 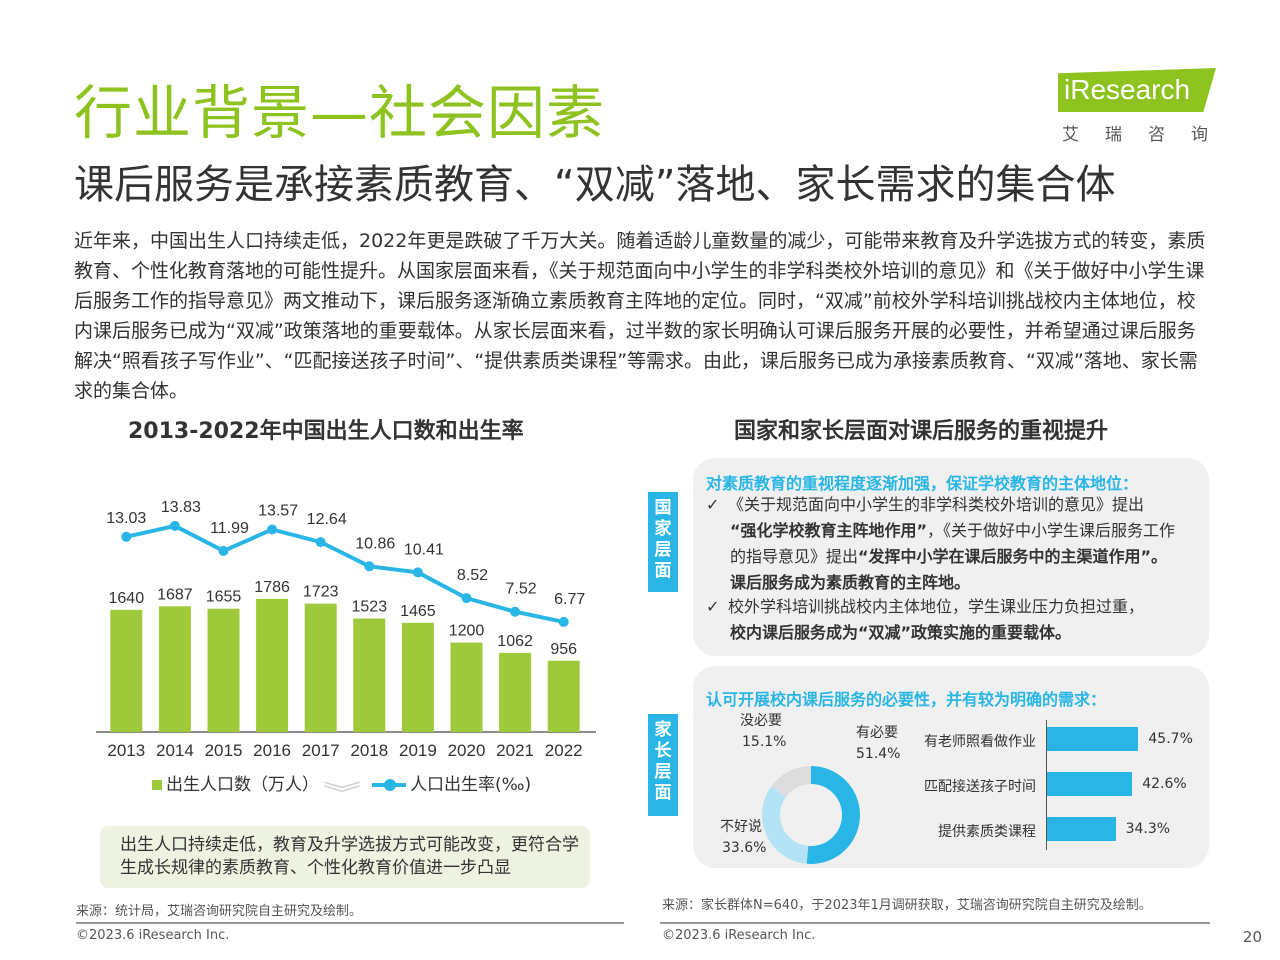 I want to click on hbar-label-courses: 提供素质类课程, so click(x=987, y=832).